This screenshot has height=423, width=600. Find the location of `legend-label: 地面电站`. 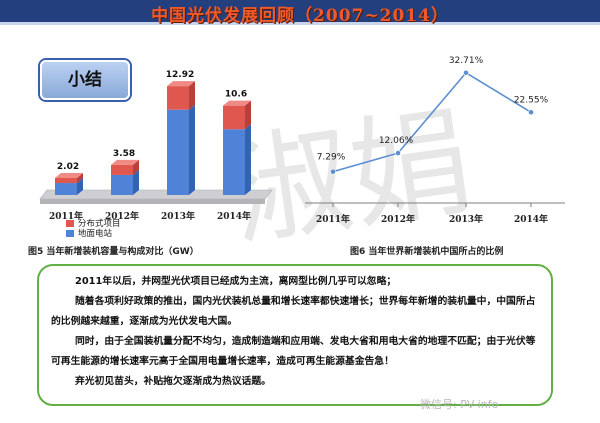

legend-label: 地面电站 is located at coordinates (95, 233).